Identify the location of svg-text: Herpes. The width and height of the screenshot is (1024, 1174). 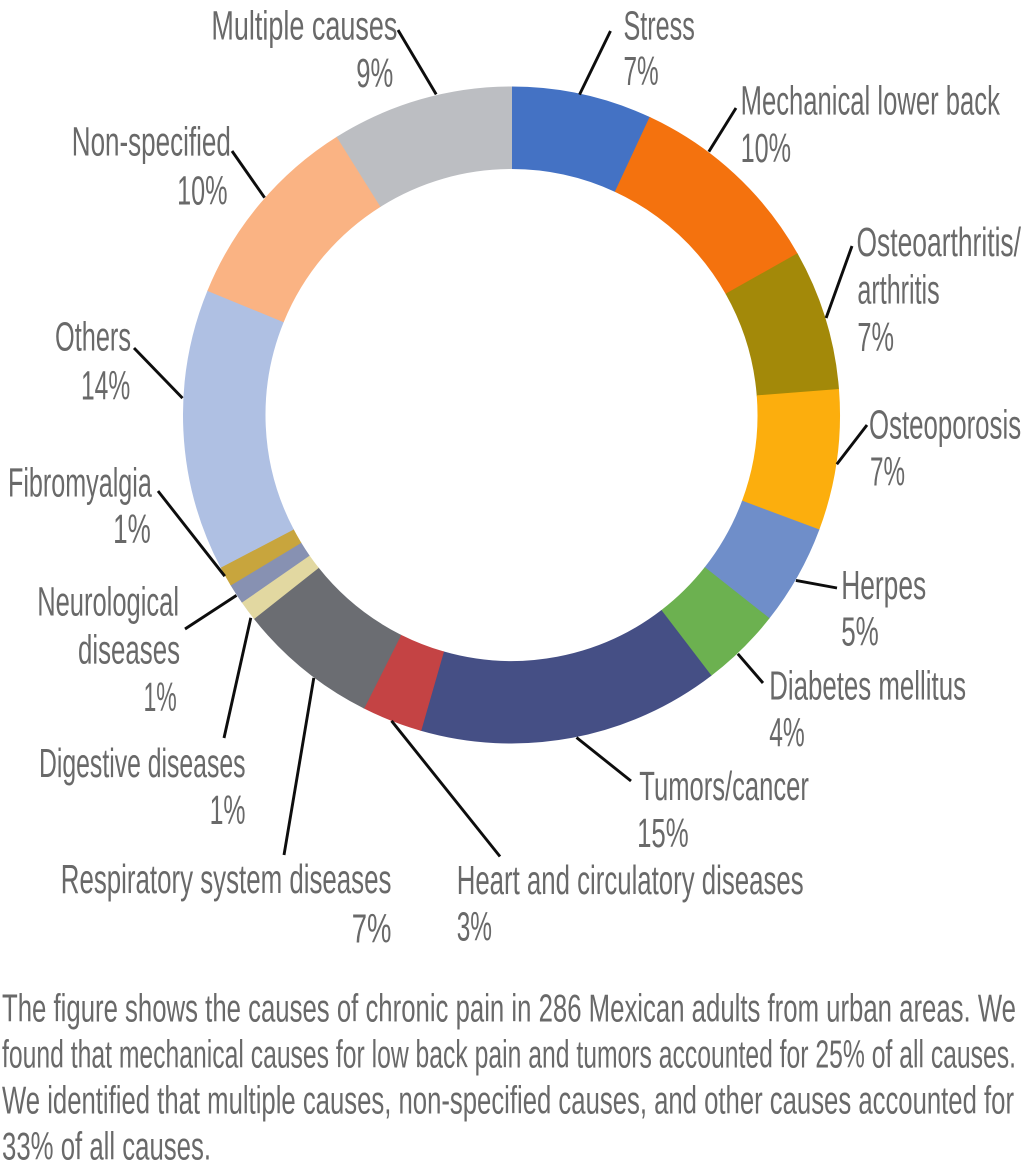
(883, 585).